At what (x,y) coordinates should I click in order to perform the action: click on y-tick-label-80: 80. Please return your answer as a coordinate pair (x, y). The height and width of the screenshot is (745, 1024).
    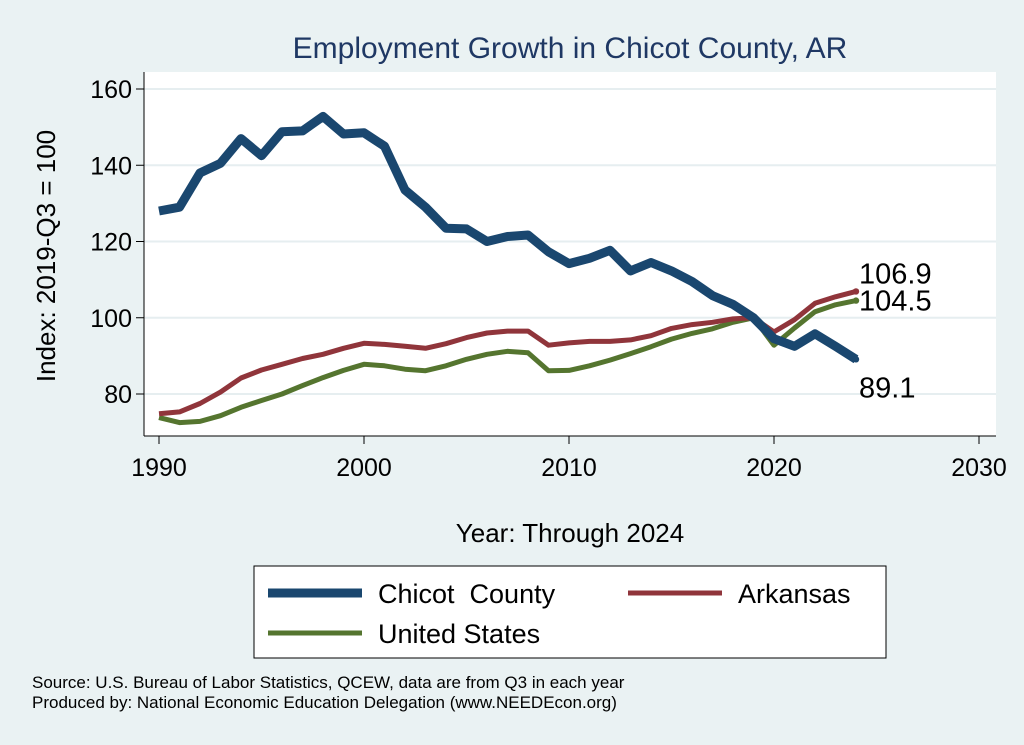
    Looking at the image, I should click on (118, 395).